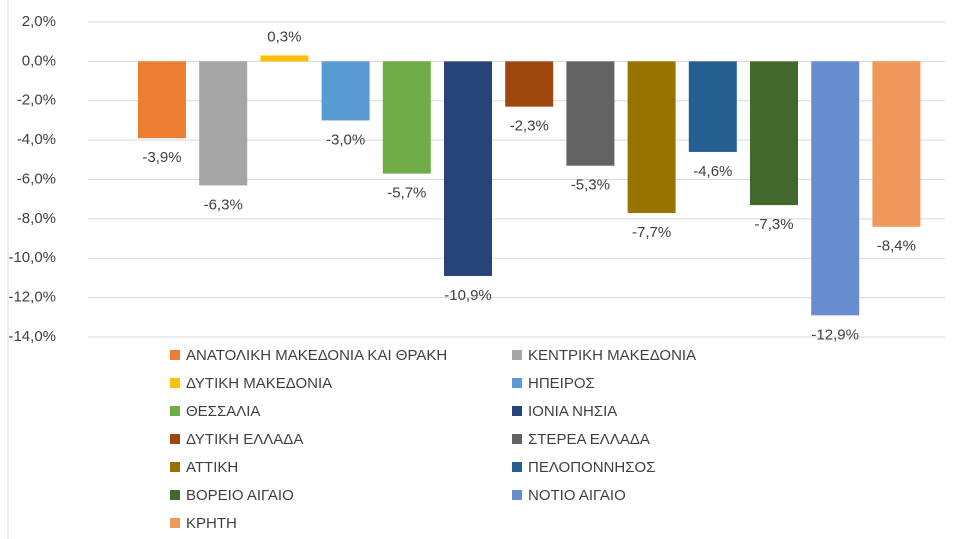  What do you see at coordinates (561, 383) in the screenshot?
I see `legend-label: ΗΠΕΙΡΟΣ` at bounding box center [561, 383].